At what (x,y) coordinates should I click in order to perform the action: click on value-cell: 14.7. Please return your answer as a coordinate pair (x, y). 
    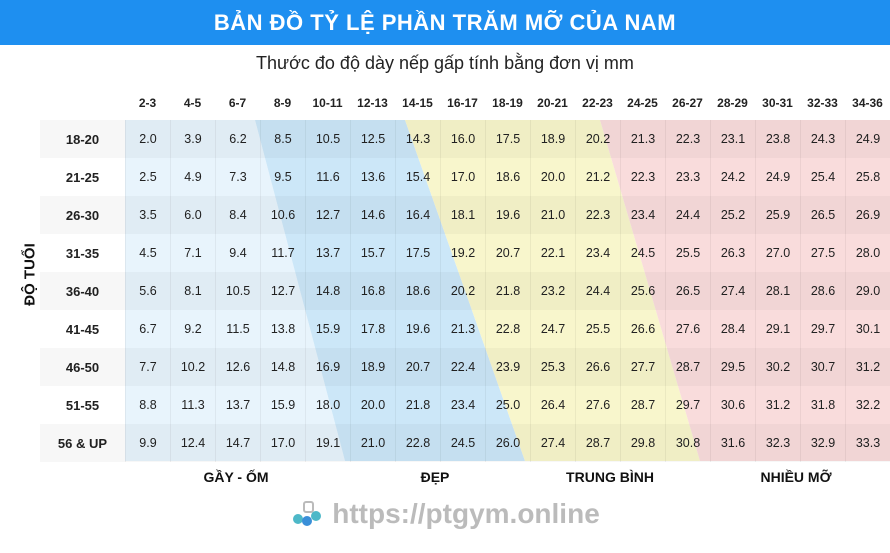
    Looking at the image, I should click on (237, 443).